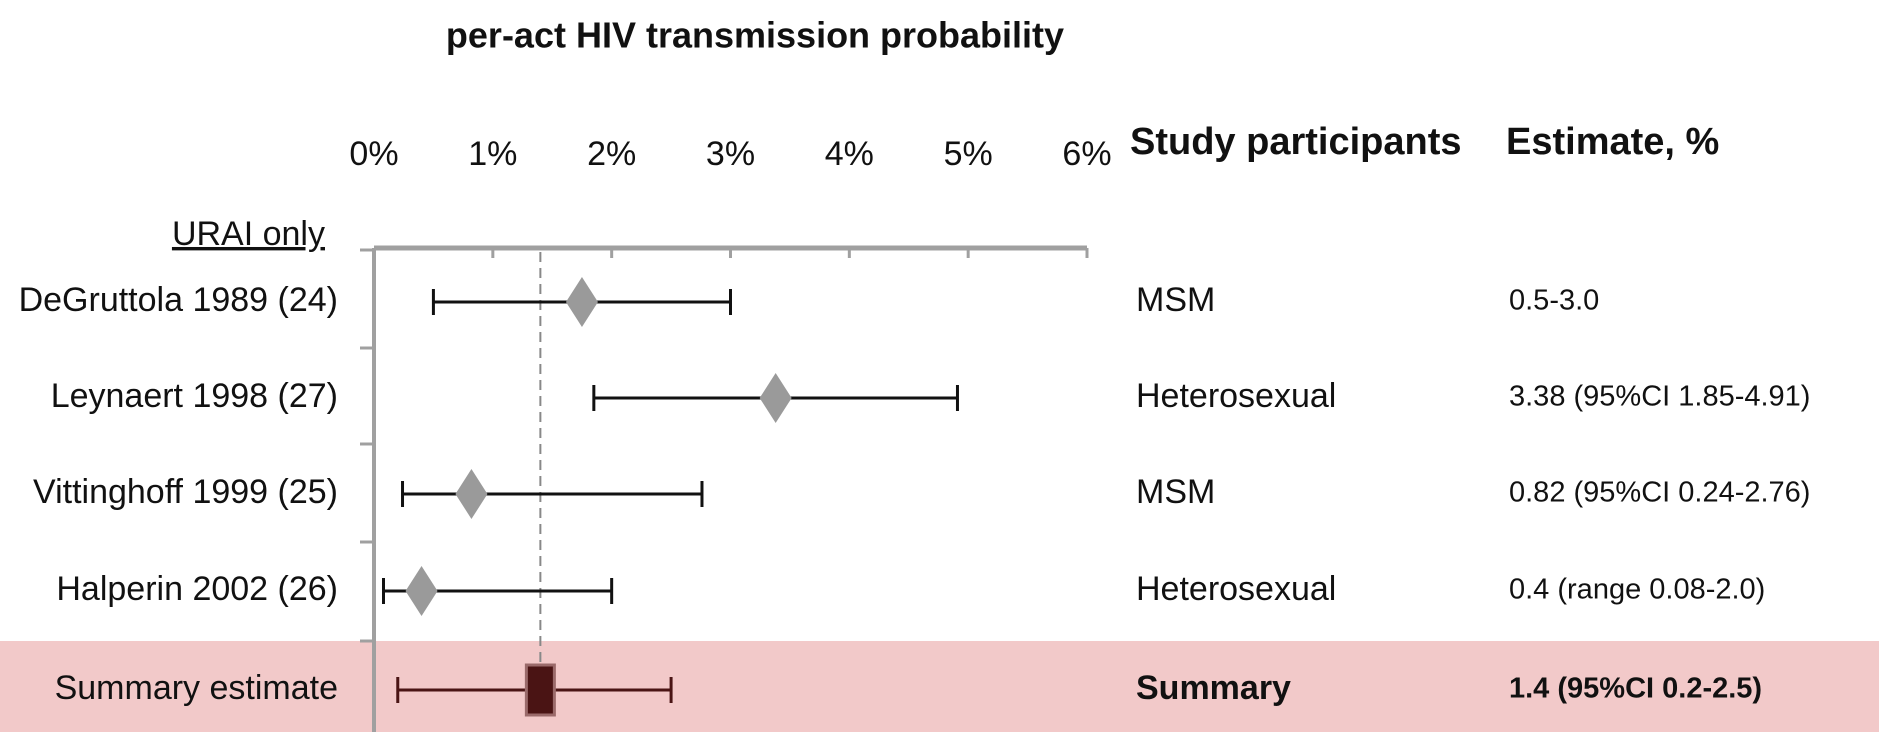 The width and height of the screenshot is (1879, 732). Describe the element at coordinates (1296, 142) in the screenshot. I see `column-header: Study participants` at that location.